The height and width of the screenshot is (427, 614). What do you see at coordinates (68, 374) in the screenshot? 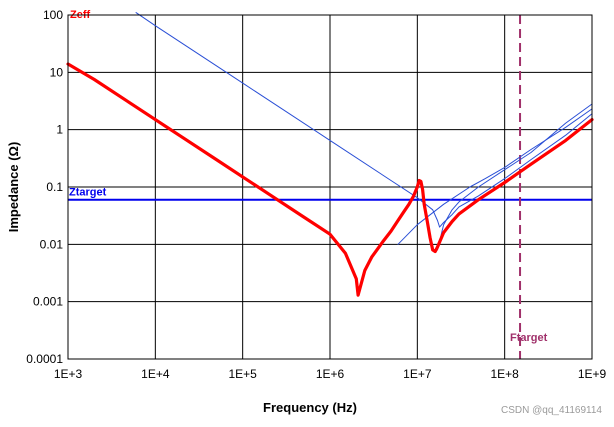
I see `x-tick-label: 1E+3` at bounding box center [68, 374].